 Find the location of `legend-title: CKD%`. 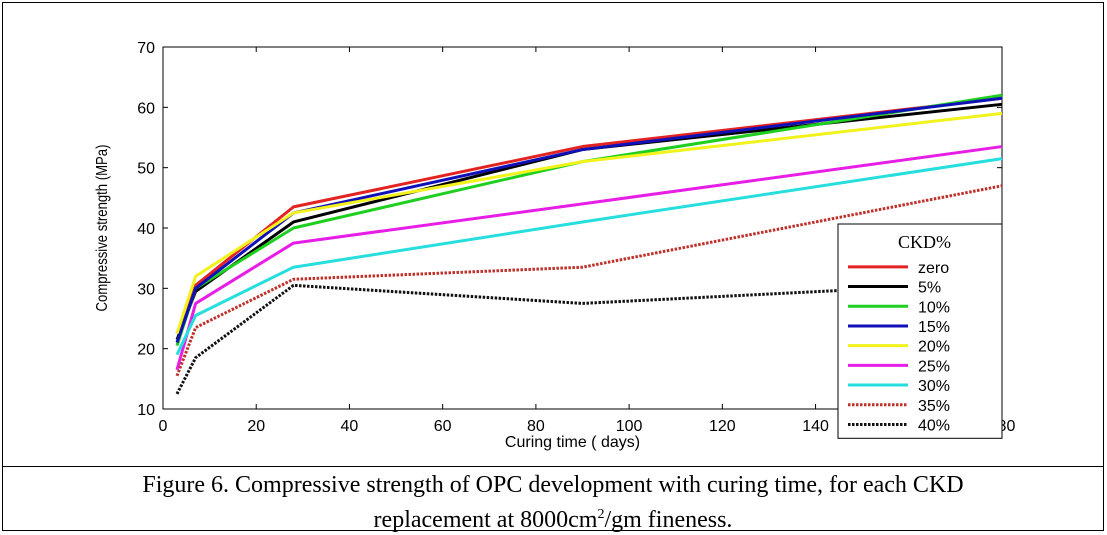

legend-title: CKD% is located at coordinates (924, 242).